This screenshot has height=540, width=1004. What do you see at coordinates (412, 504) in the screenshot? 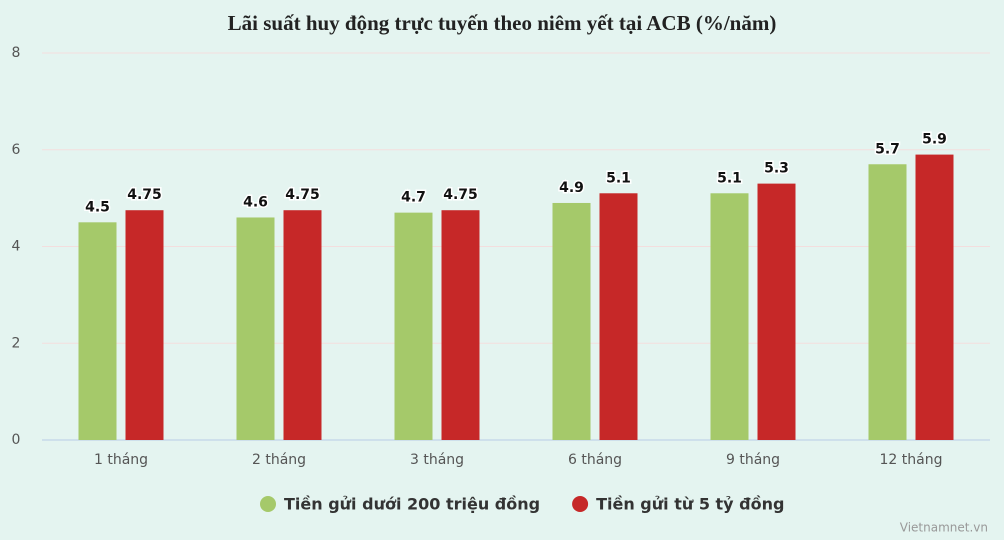
I see `legend-label: Tiền gửi dưới 200 triệu đồng` at bounding box center [412, 504].